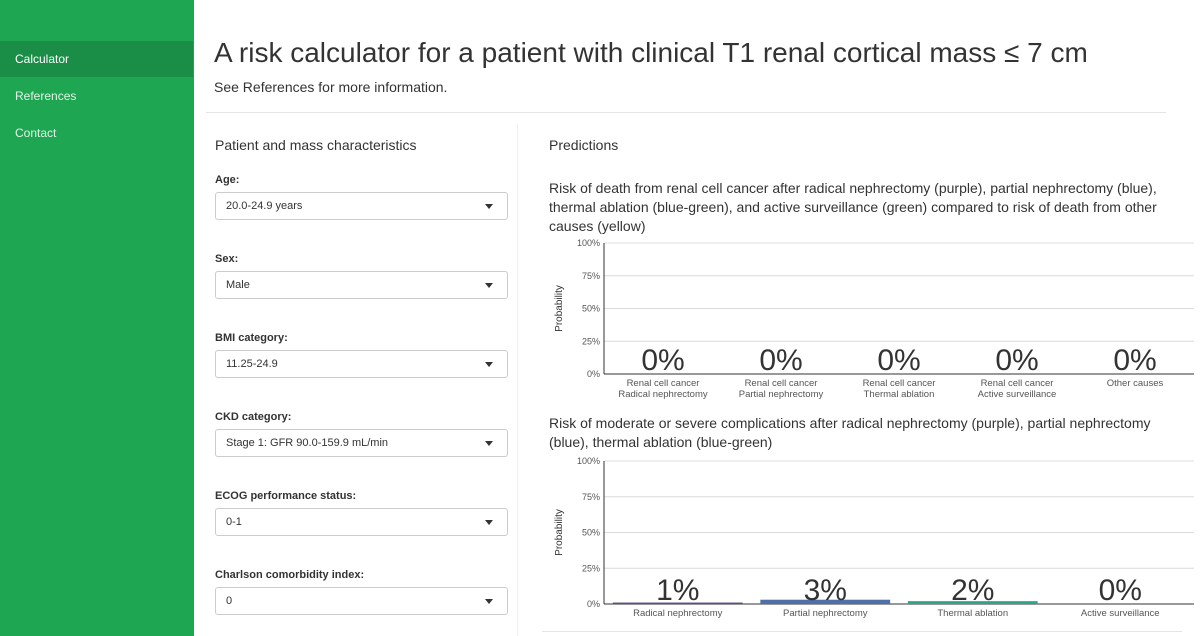 The width and height of the screenshot is (1200, 636). Describe the element at coordinates (252, 364) in the screenshot. I see `bmi-select-value: 11.25-24.9` at that location.